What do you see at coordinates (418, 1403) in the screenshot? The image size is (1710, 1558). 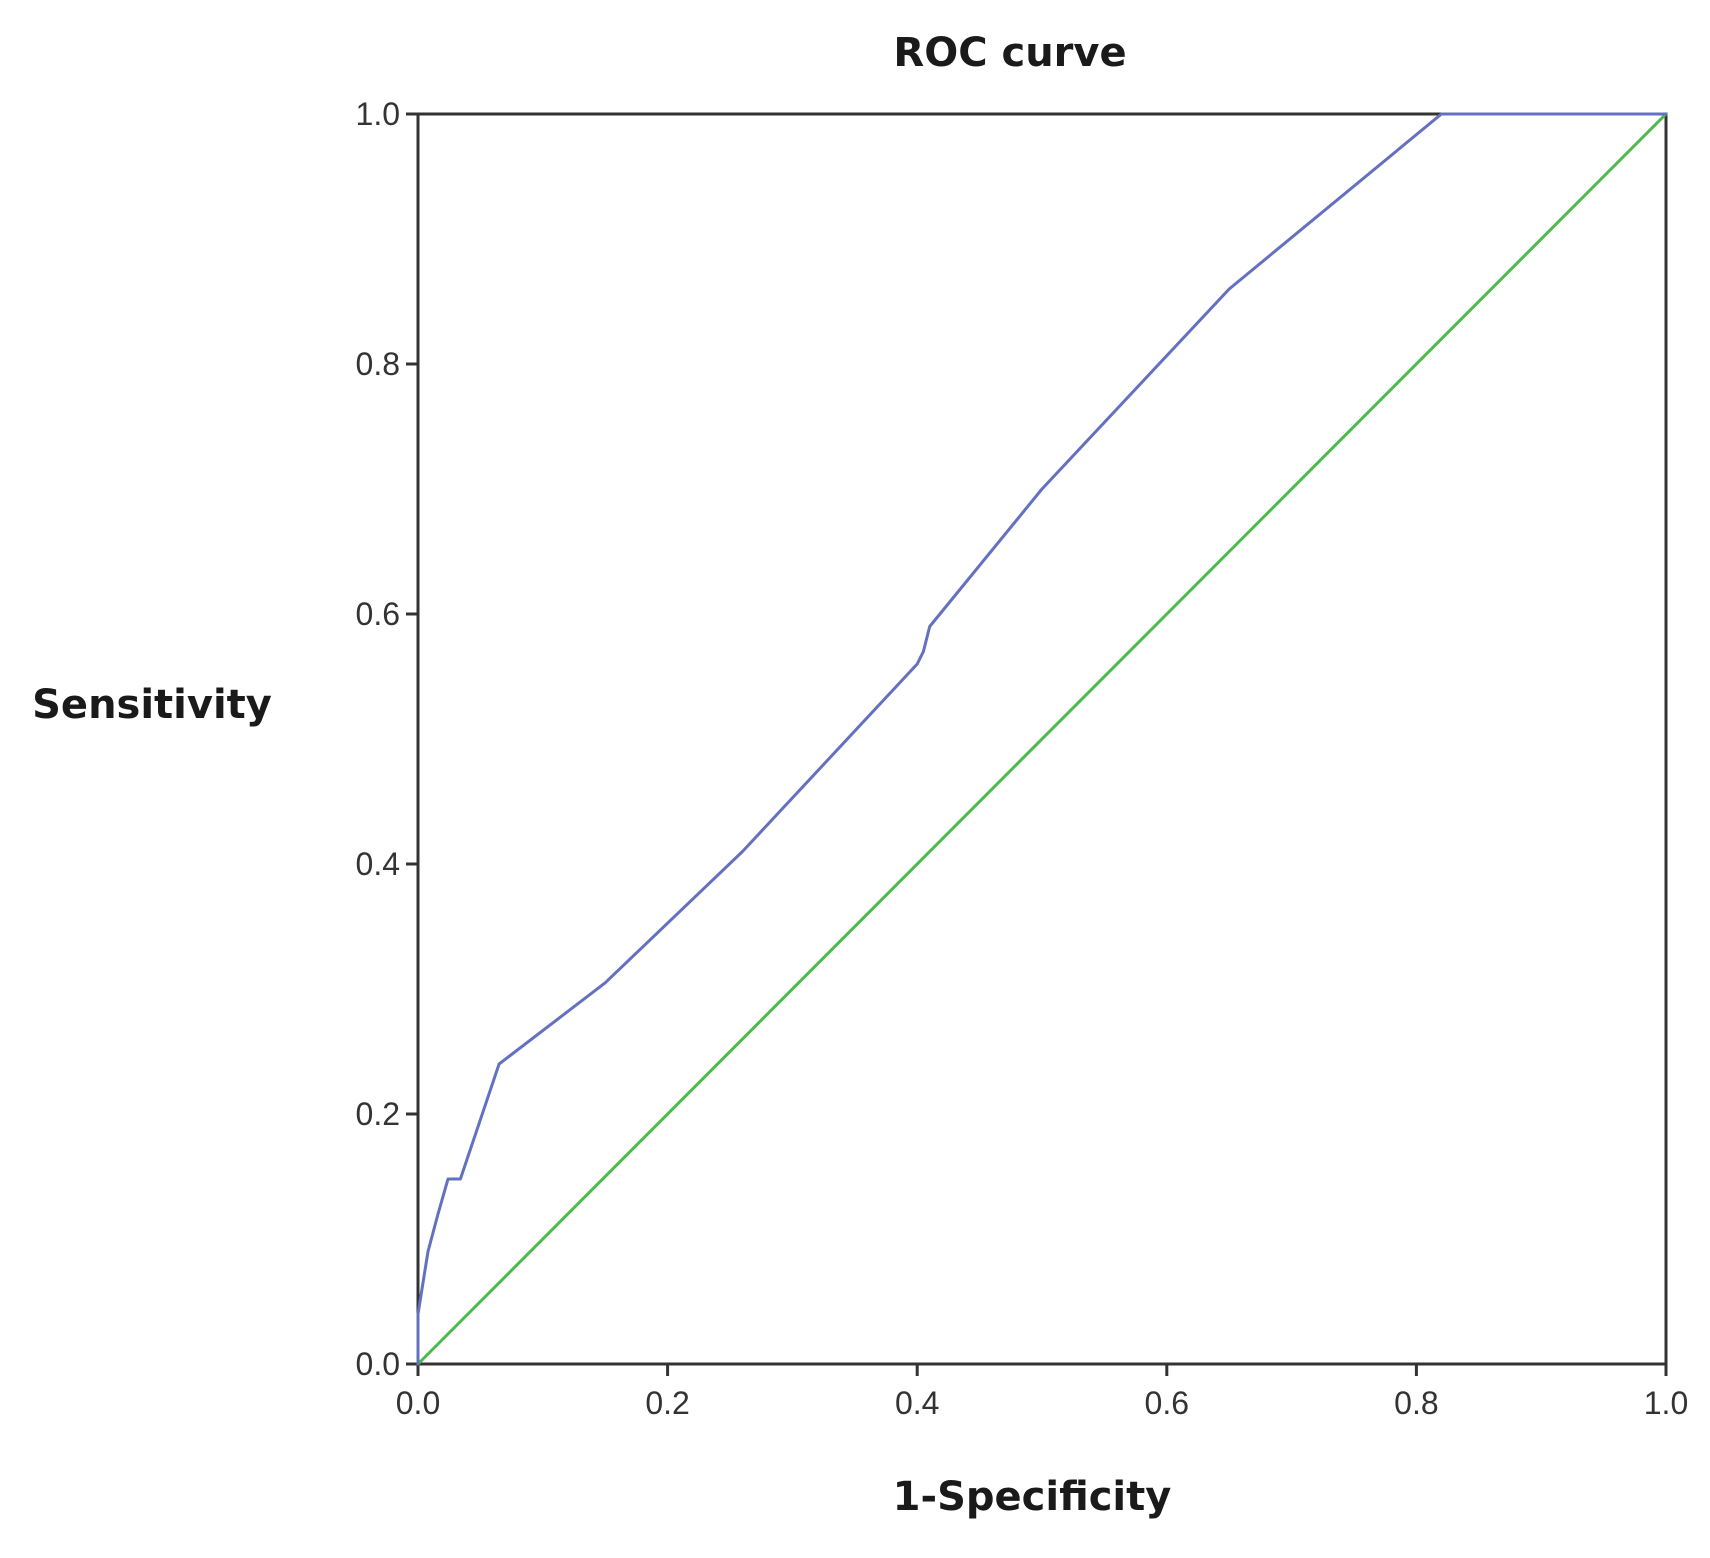 I see `x-tick-label: 0.0` at bounding box center [418, 1403].